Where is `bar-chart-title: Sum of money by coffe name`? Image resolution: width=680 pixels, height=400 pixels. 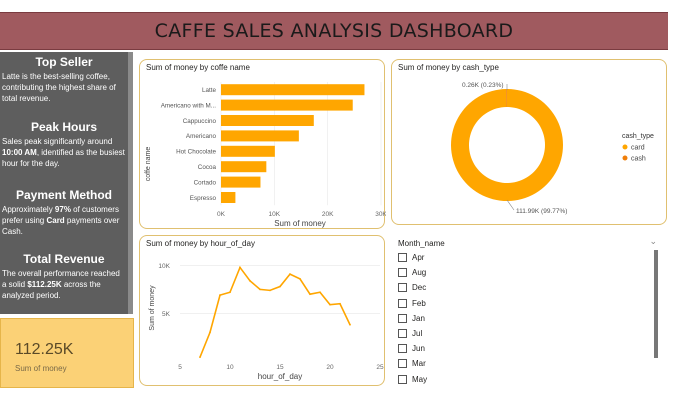 bar-chart-title: Sum of money by coffe name is located at coordinates (198, 67).